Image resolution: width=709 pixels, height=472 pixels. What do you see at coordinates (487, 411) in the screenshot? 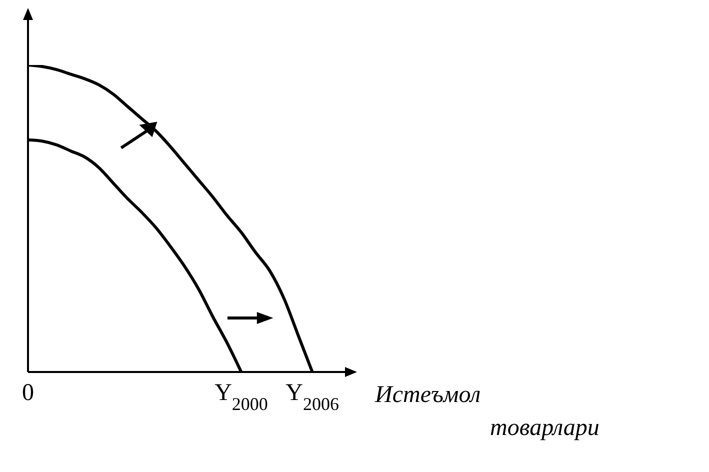
I see `x-axis-title: Истеъмол товарлари` at bounding box center [487, 411].